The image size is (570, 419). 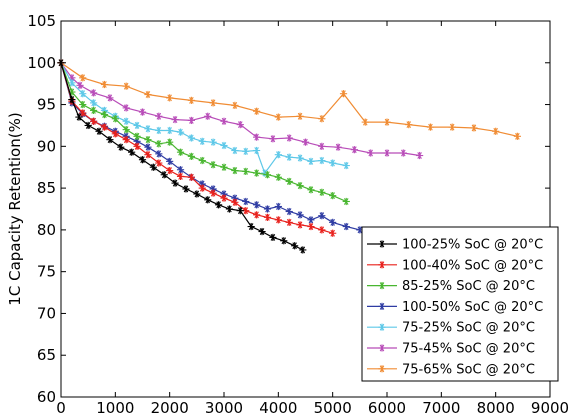 I want to click on x-tick-label: 1000, so click(x=115, y=408).